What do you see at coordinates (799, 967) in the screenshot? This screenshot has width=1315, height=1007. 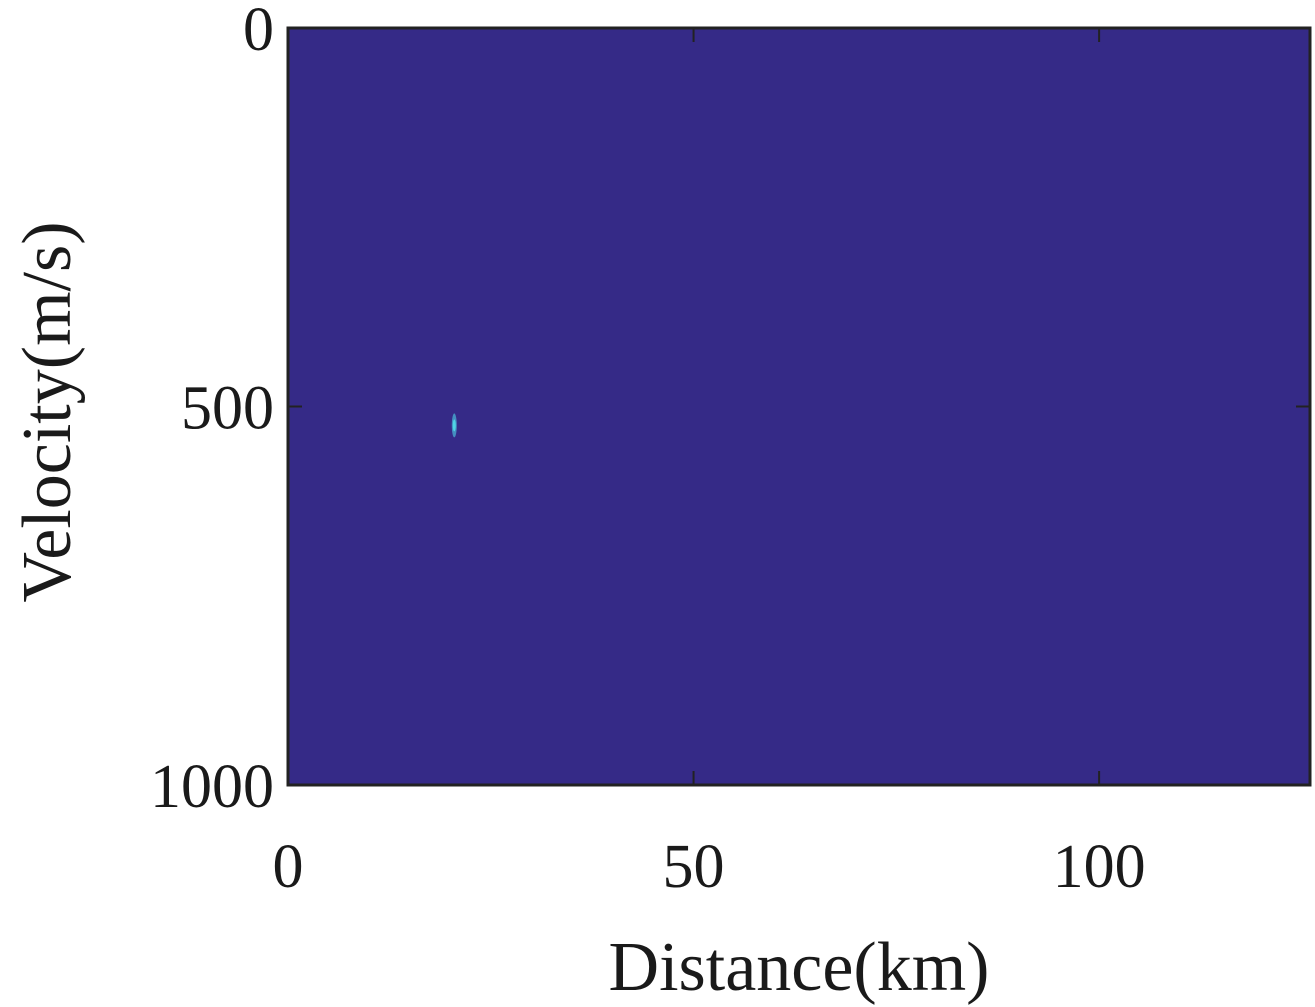 I see `x-axis-label: Distance(km)` at bounding box center [799, 967].